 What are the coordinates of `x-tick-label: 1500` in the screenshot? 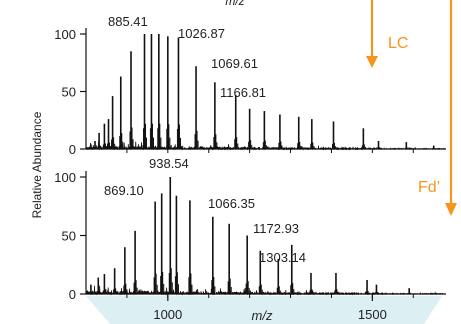 It's located at (372, 314).